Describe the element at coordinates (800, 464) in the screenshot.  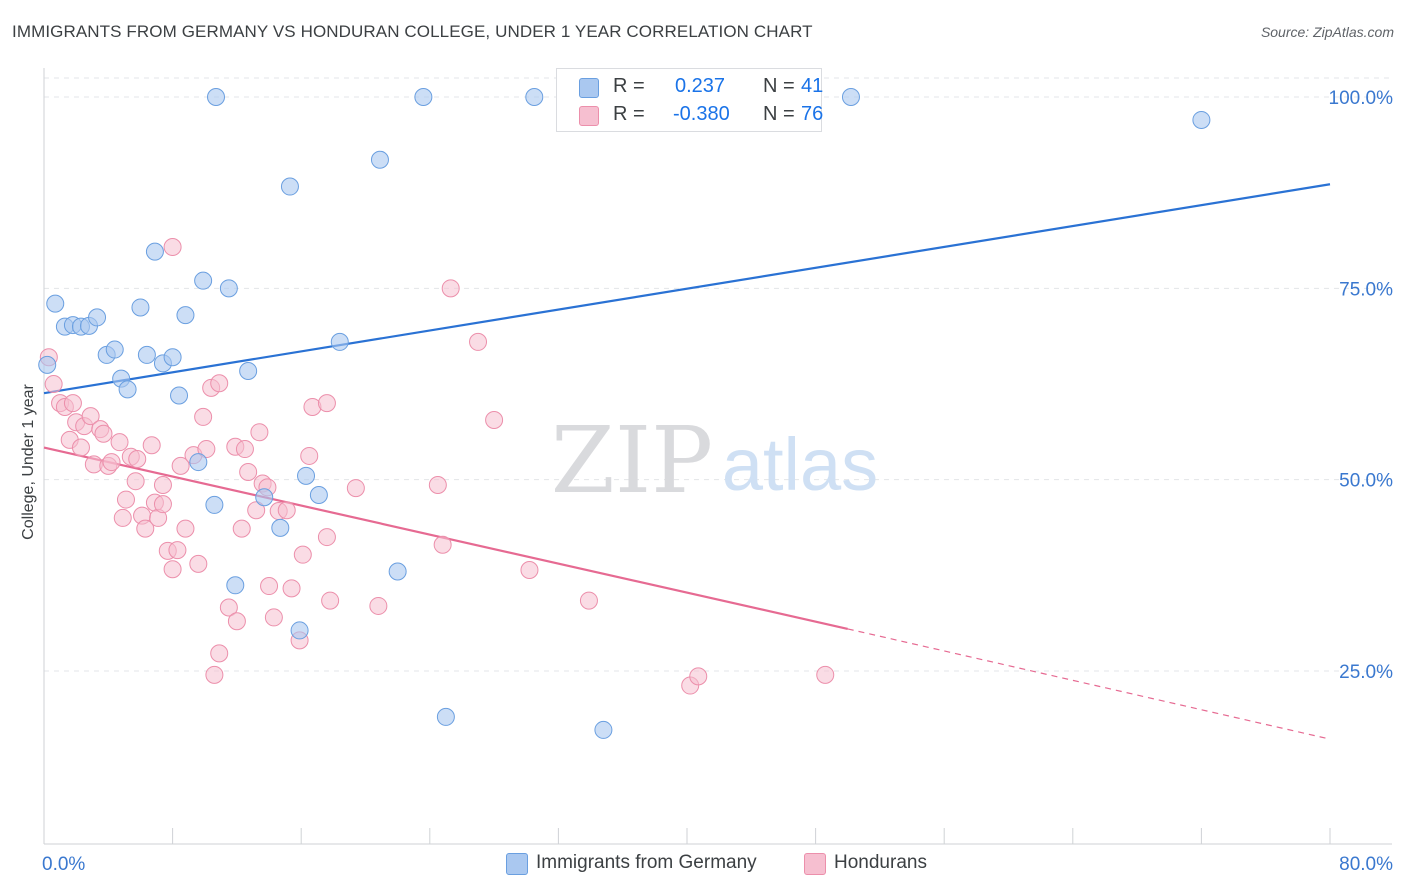
I see `watermark-atlas: atlas` at that location.